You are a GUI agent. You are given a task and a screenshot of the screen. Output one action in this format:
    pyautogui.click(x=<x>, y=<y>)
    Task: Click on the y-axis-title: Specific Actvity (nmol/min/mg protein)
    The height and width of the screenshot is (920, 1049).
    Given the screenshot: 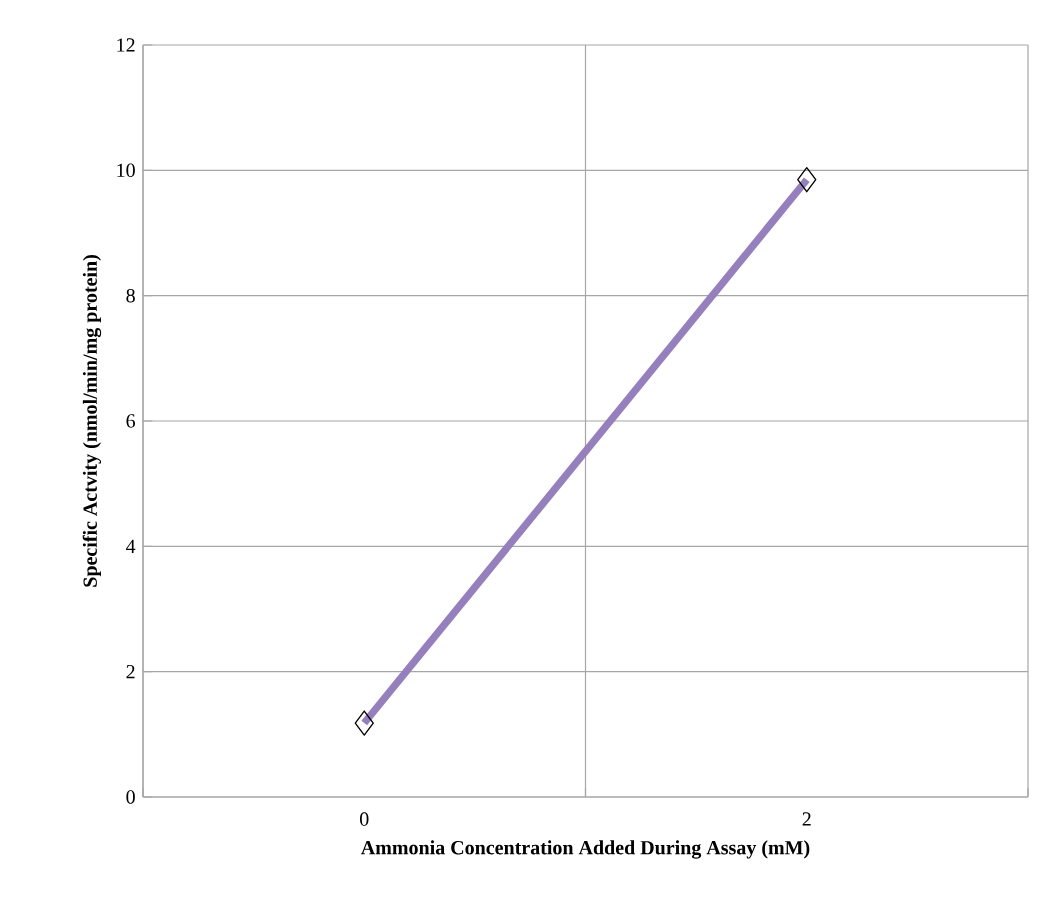 What is the action you would take?
    pyautogui.click(x=92, y=421)
    